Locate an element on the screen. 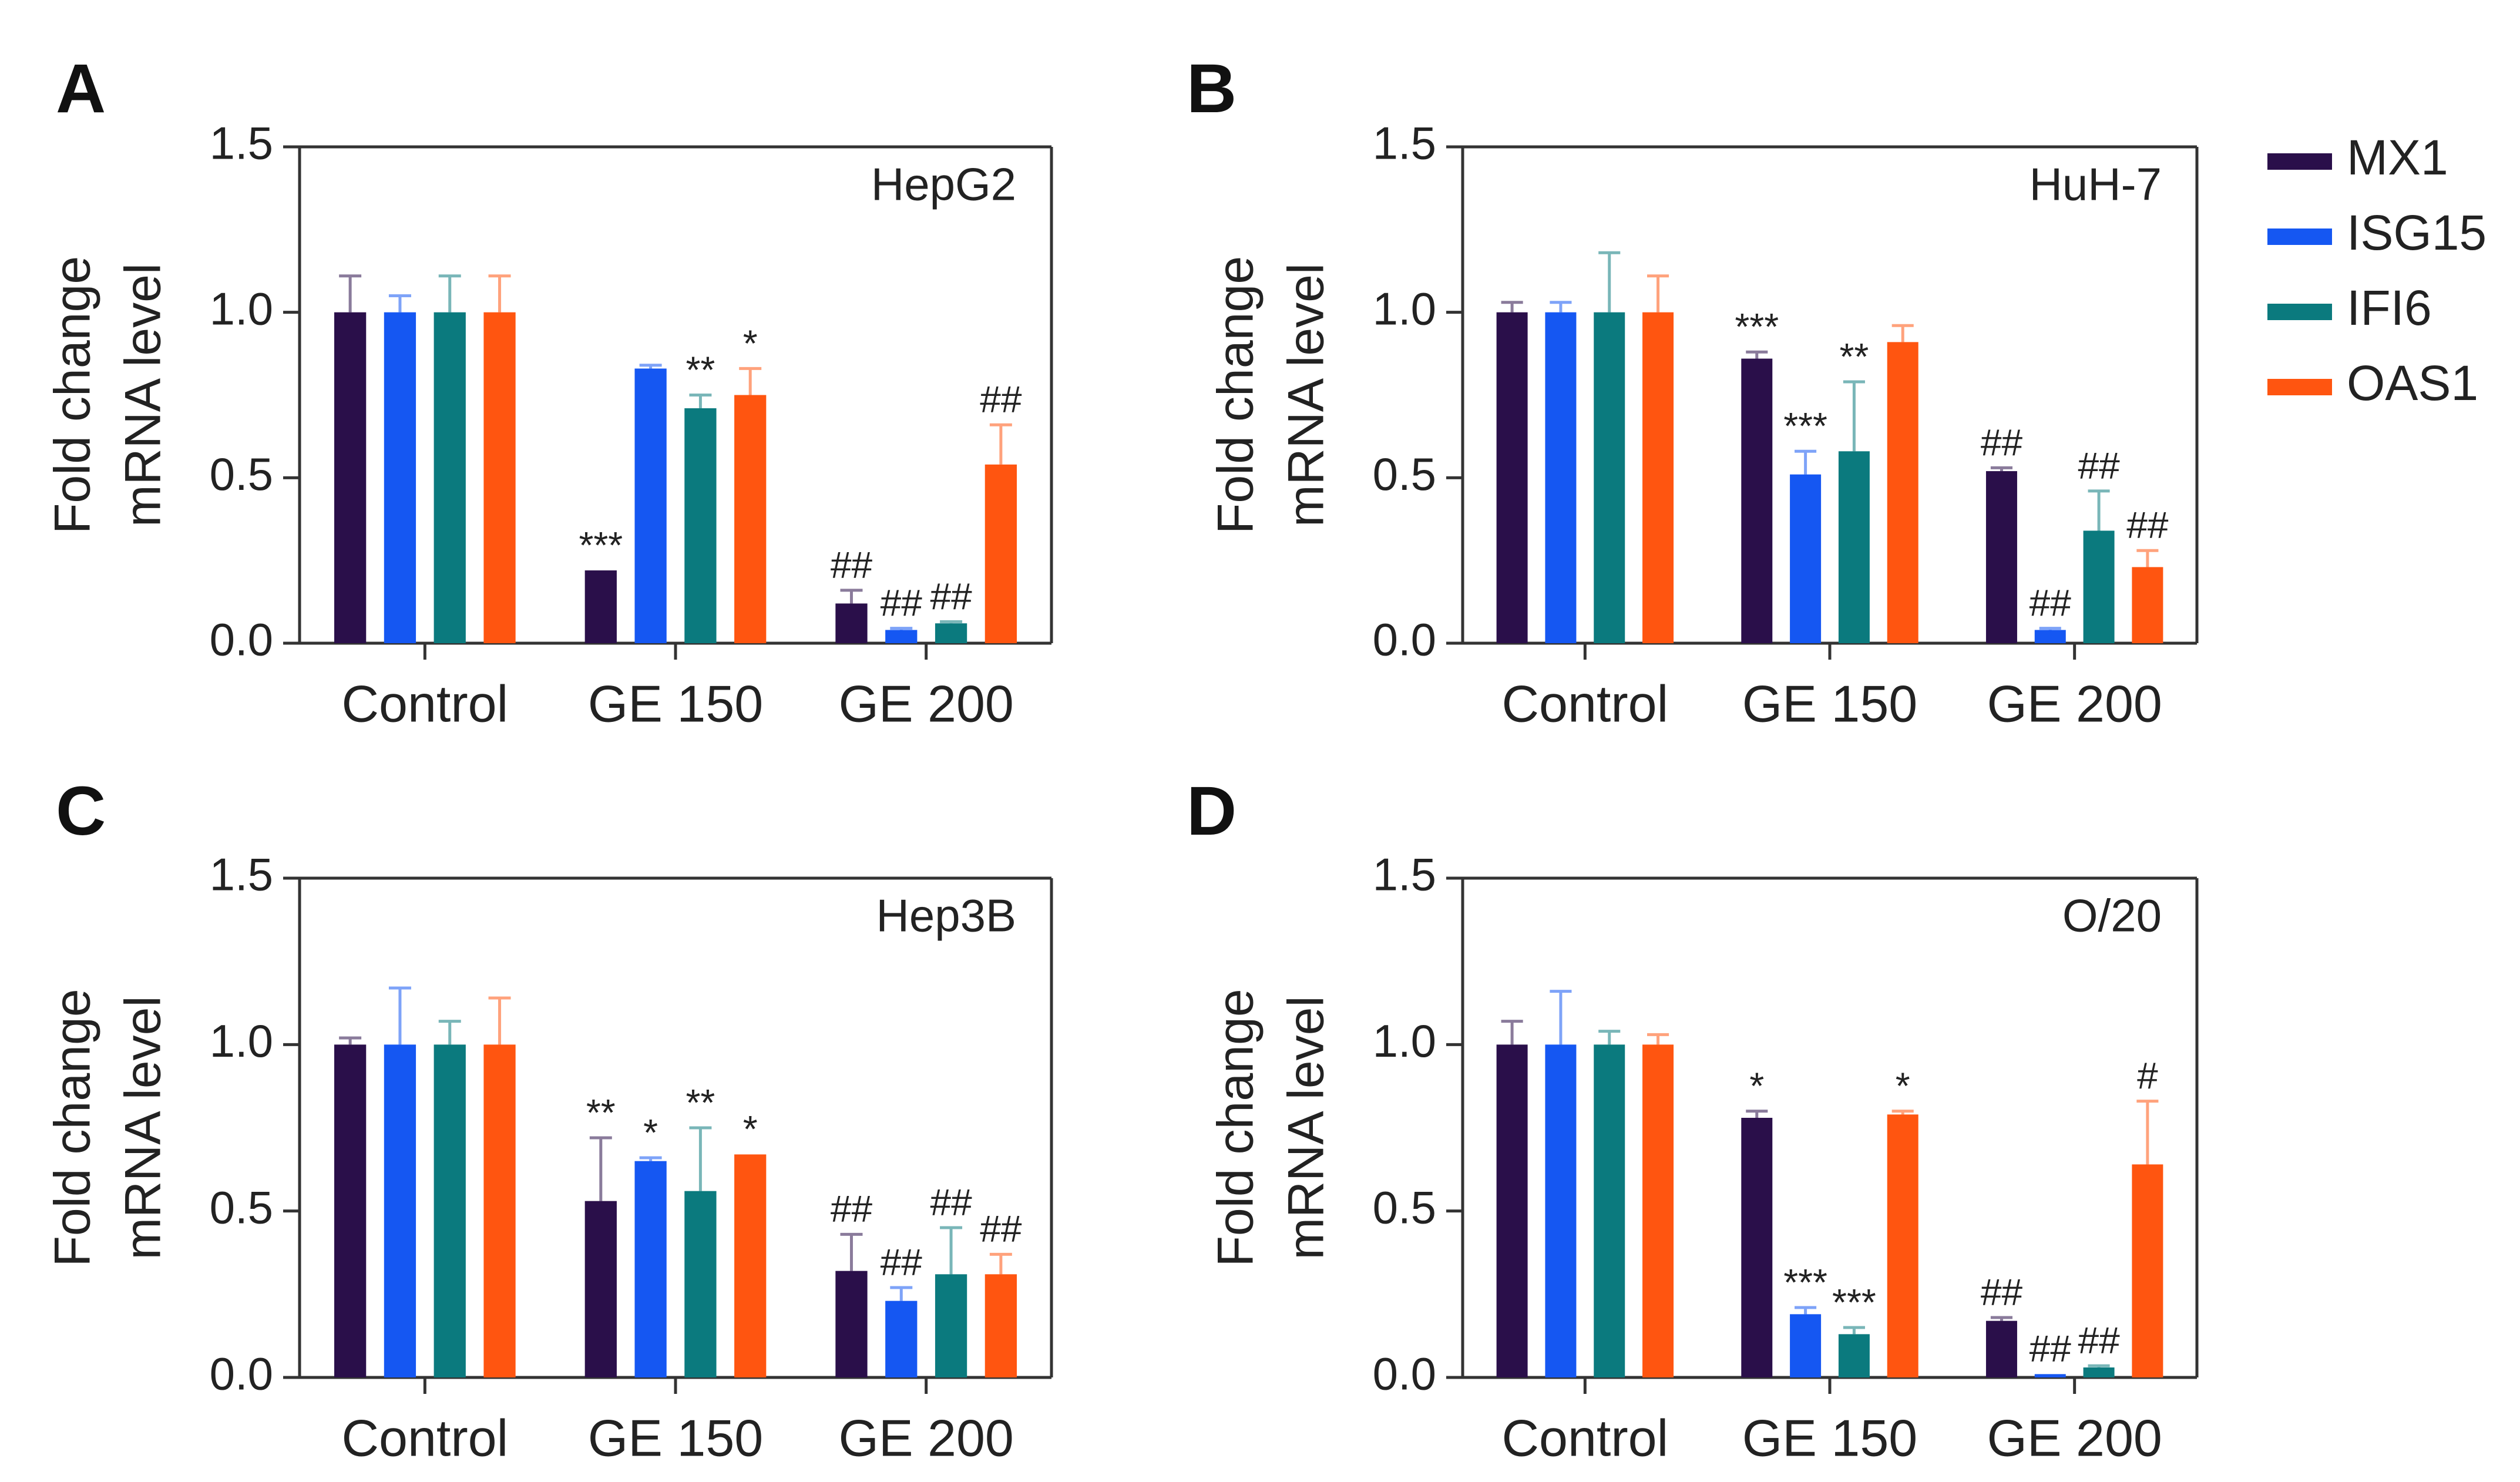 The width and height of the screenshot is (2520, 1482). legend: MX1 ISG15 IFI6 OAS1 is located at coordinates (2377, 270).